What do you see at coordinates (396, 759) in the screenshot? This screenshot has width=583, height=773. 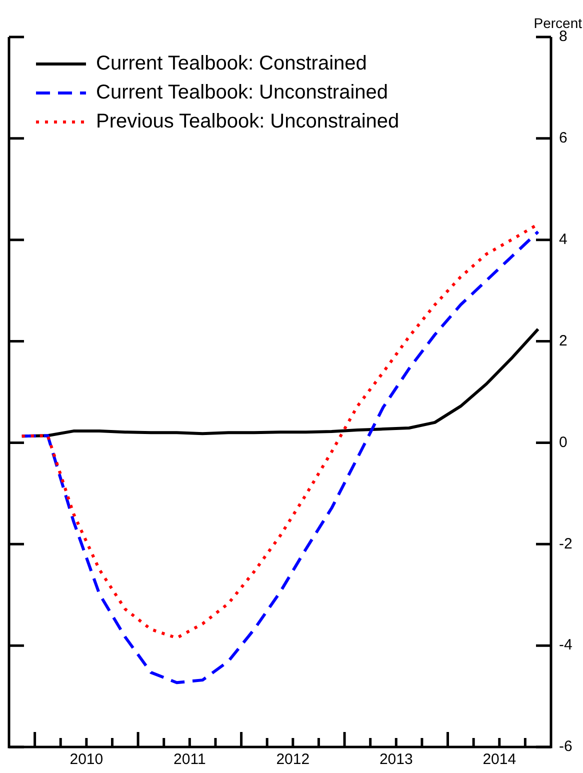 I see `x-tick-label: 2013` at bounding box center [396, 759].